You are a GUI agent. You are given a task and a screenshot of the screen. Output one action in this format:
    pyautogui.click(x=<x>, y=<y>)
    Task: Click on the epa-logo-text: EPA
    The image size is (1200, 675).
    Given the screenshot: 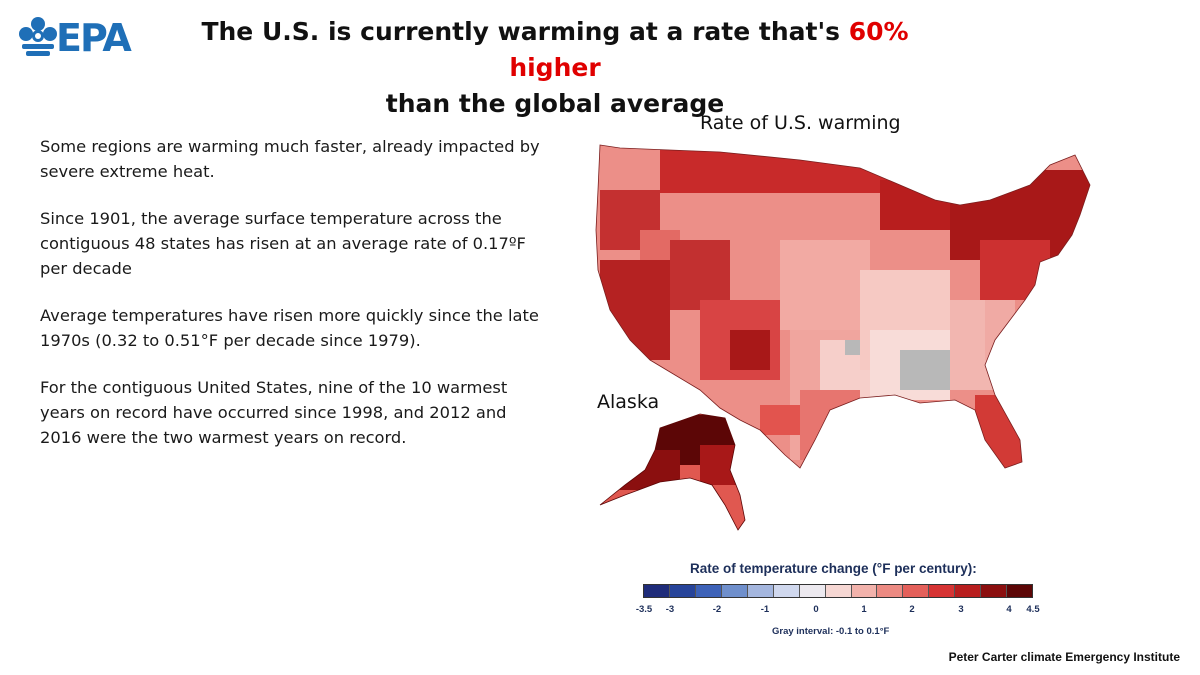 What is the action you would take?
    pyautogui.click(x=94, y=38)
    